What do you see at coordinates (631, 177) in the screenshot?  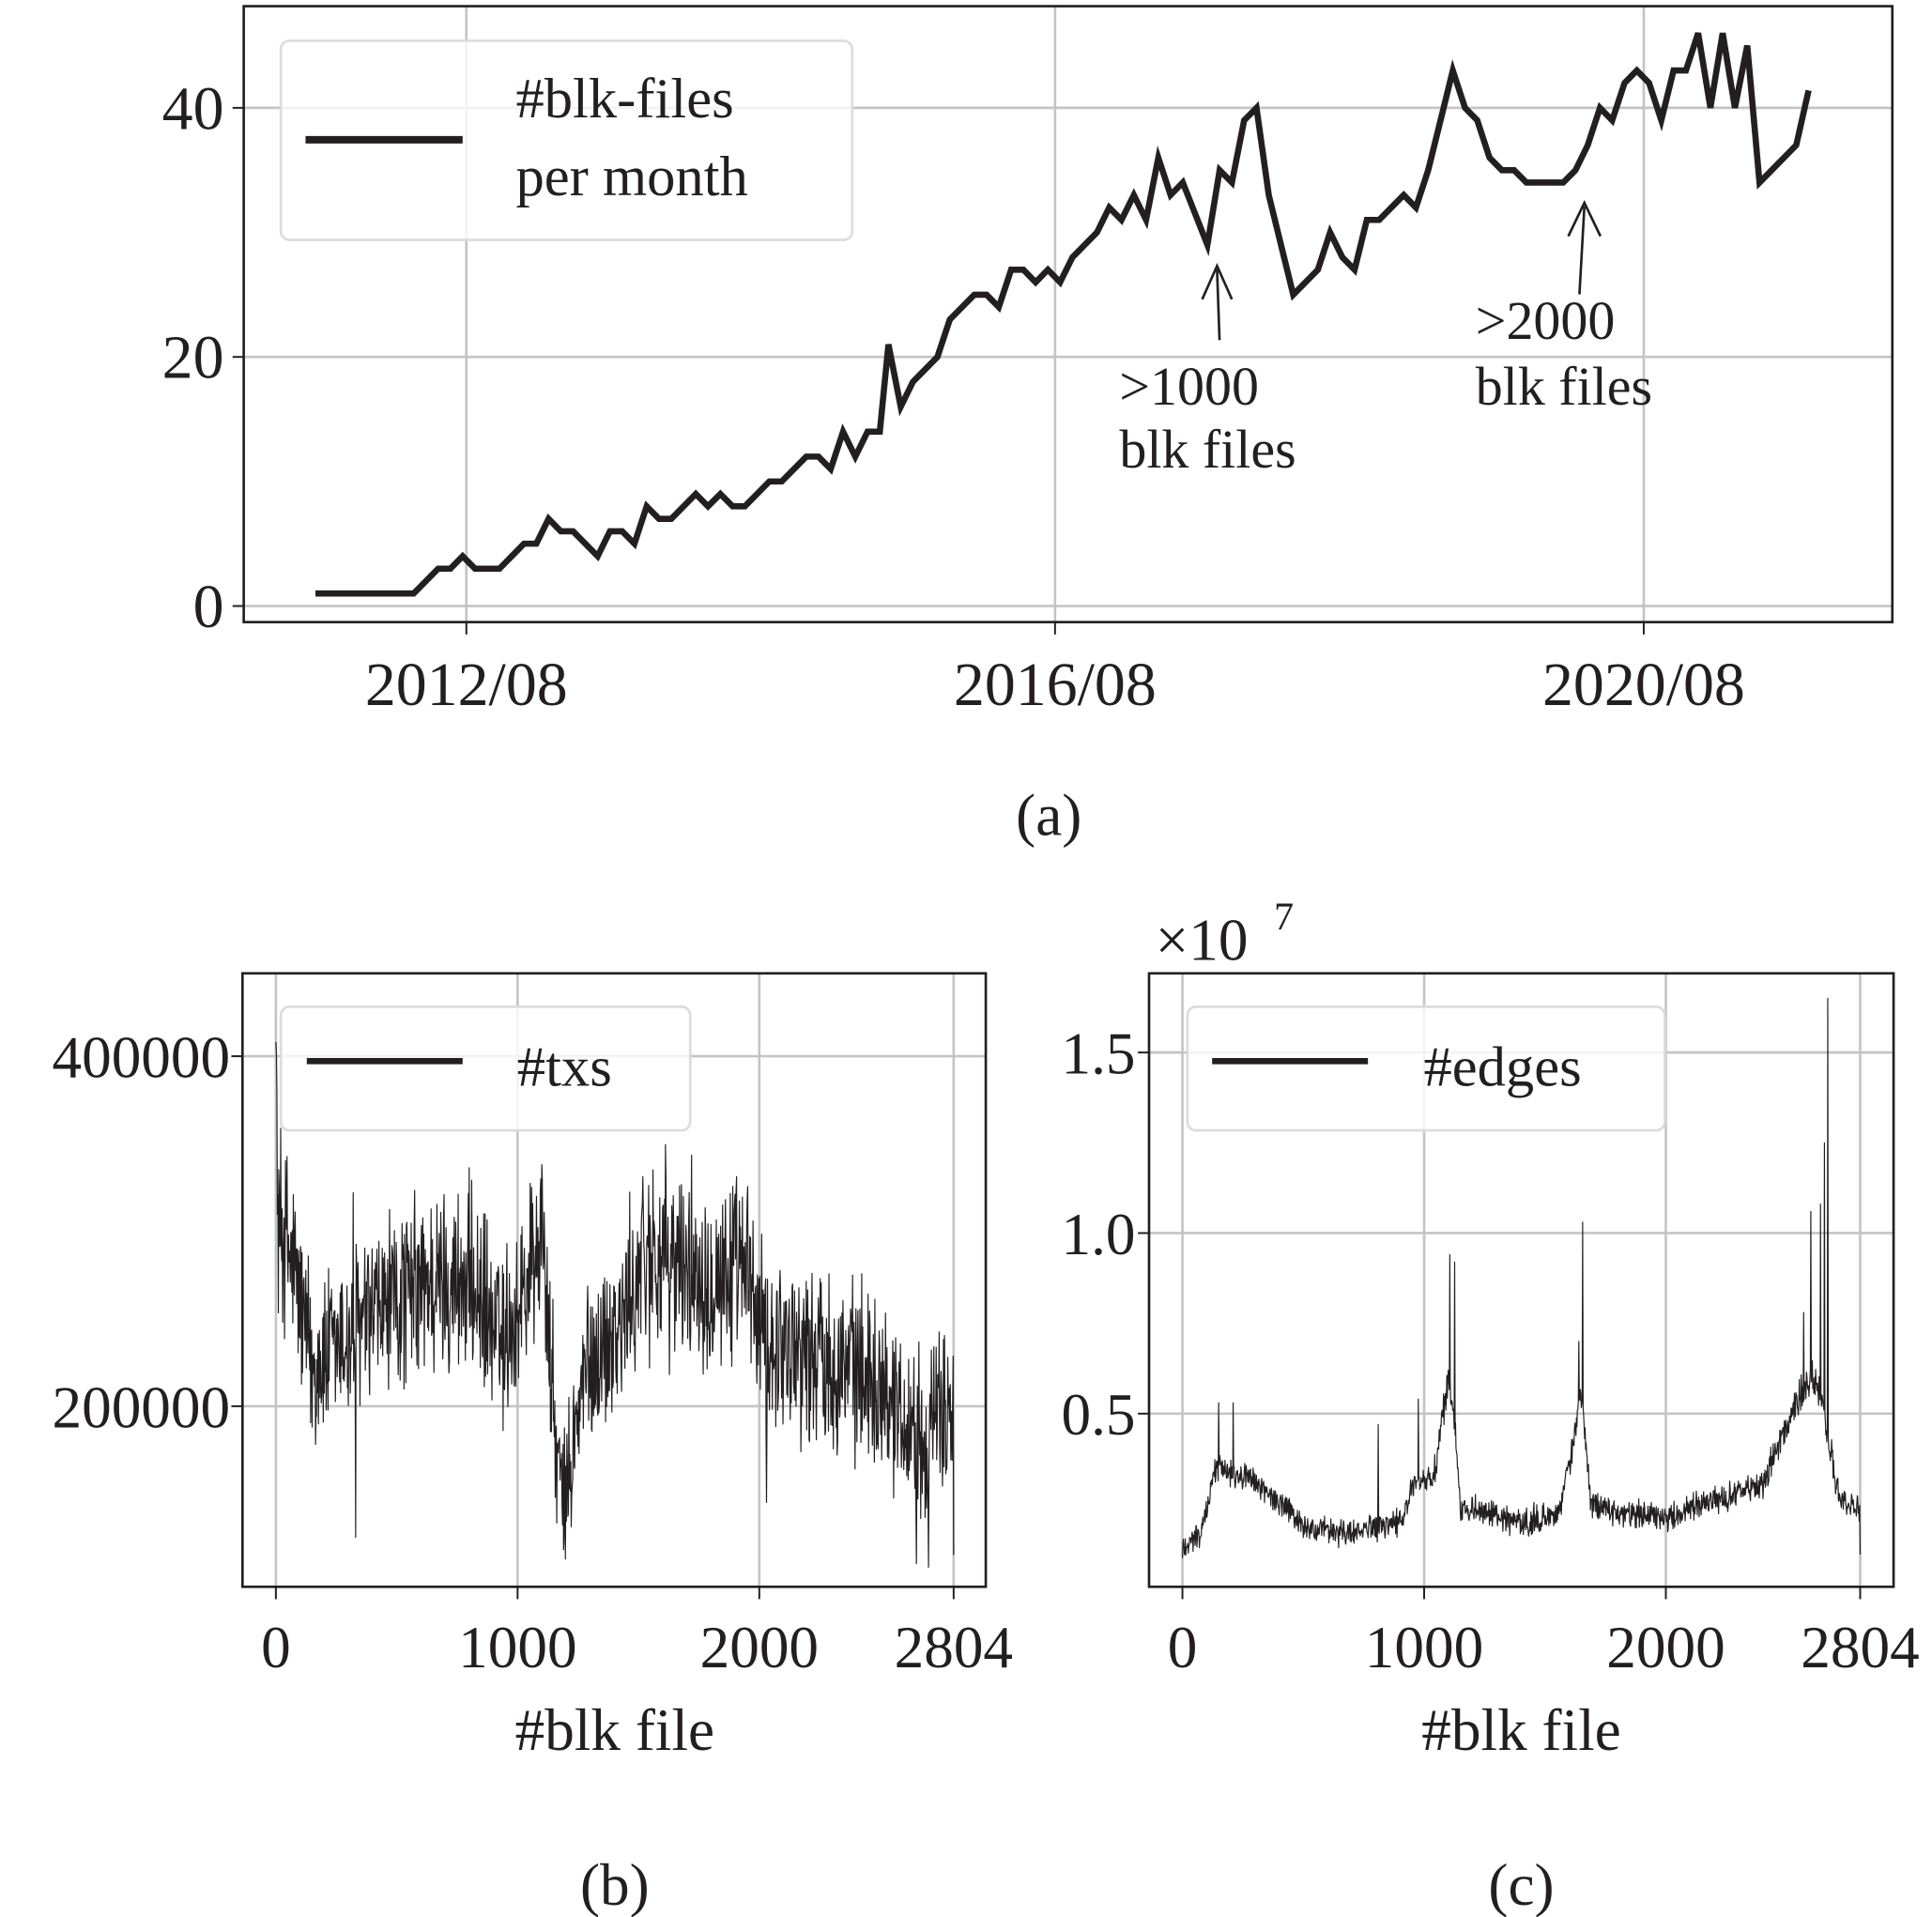 I see `legend-label-line2: per month` at bounding box center [631, 177].